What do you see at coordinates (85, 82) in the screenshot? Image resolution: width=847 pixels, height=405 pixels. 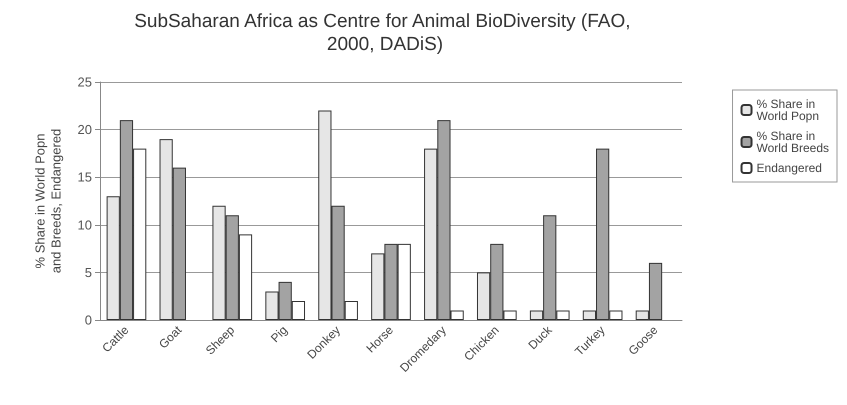 I see `y-tick-label: 25` at bounding box center [85, 82].